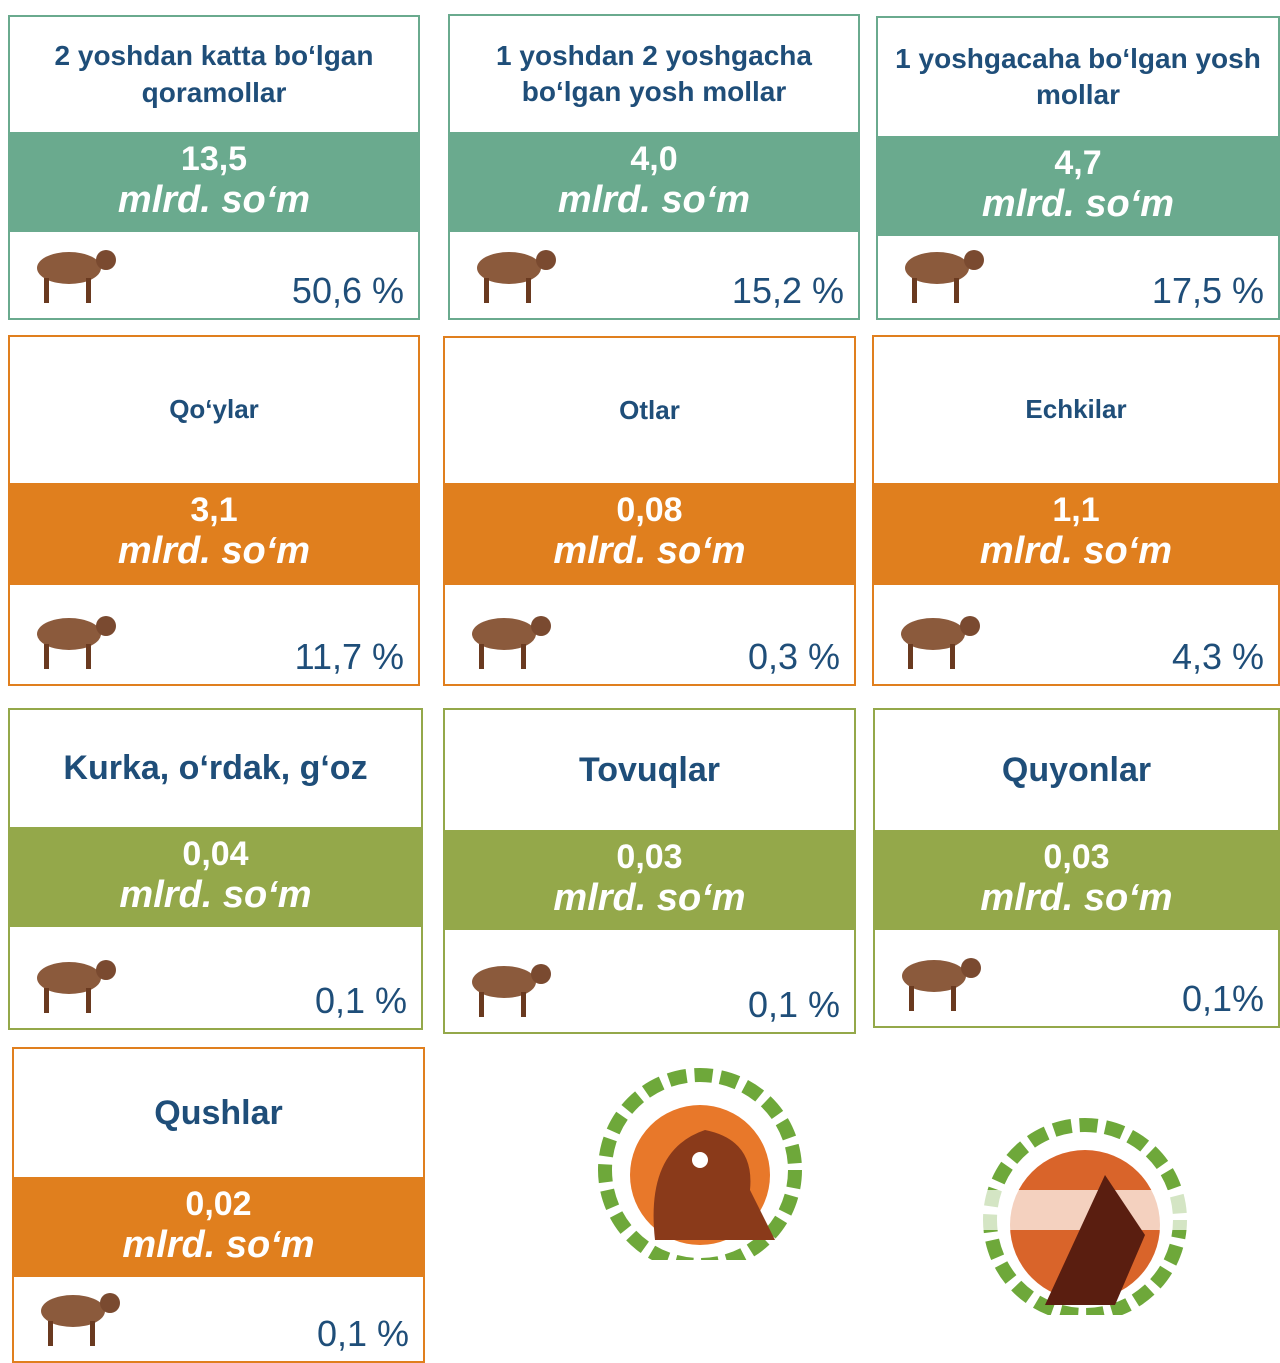 The height and width of the screenshot is (1363, 1280). What do you see at coordinates (215, 854) in the screenshot?
I see `value: 0,04` at bounding box center [215, 854].